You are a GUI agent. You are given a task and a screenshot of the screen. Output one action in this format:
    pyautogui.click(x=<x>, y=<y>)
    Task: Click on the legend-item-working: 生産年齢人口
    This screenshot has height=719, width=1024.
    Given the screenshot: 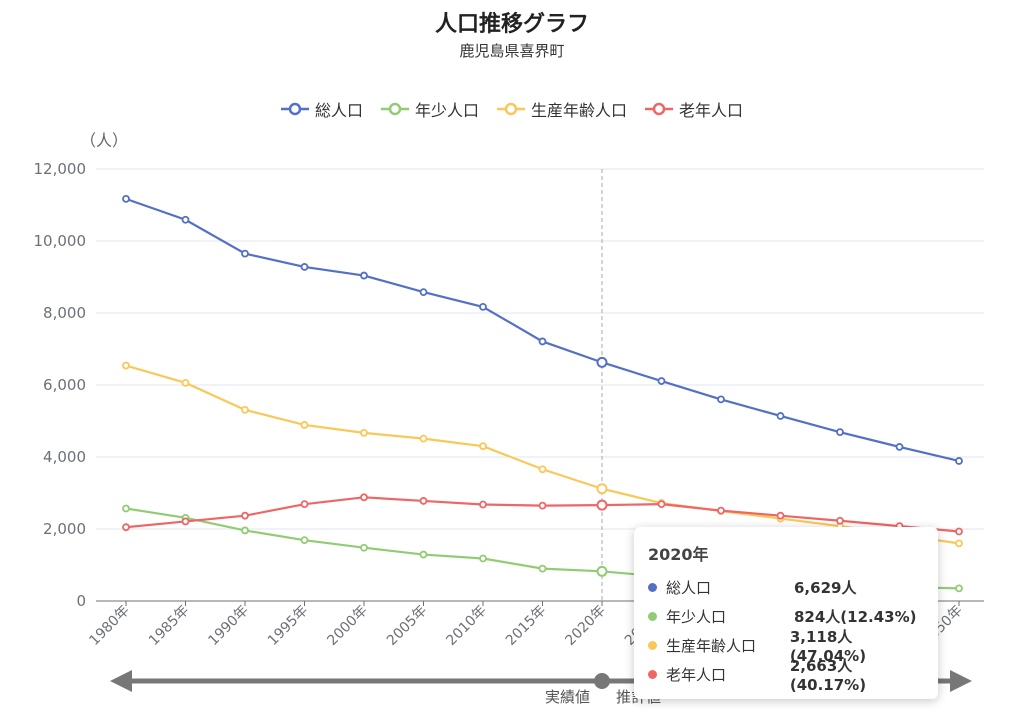 What is the action you would take?
    pyautogui.click(x=562, y=109)
    